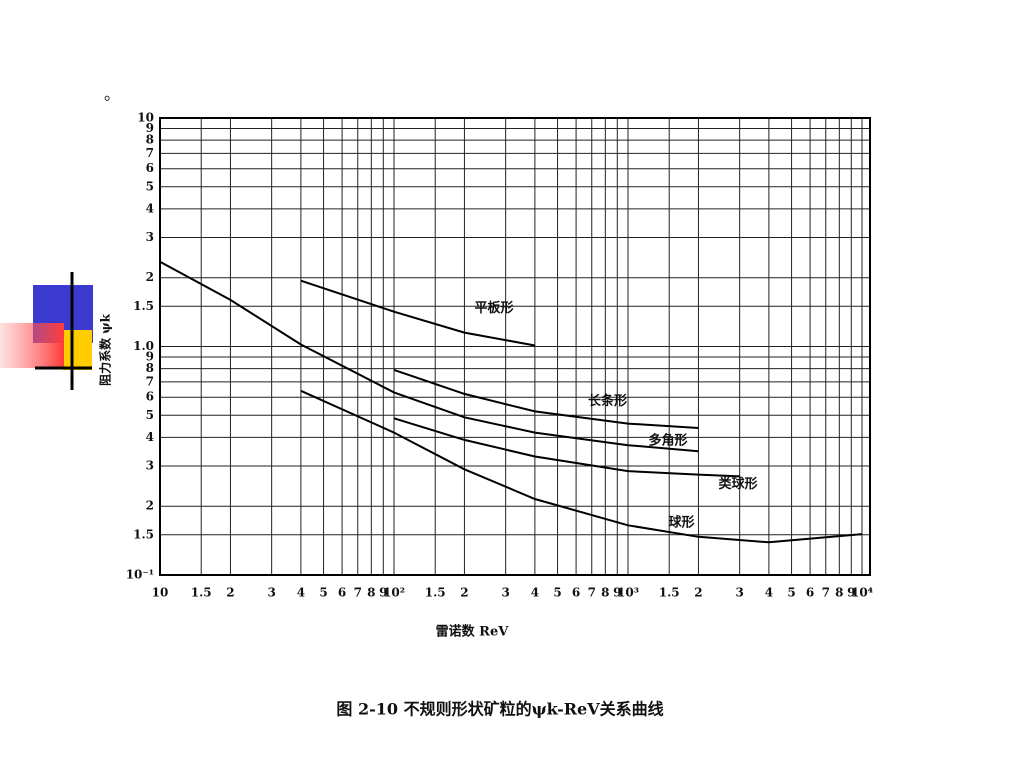  I want to click on decor-red, so click(32, 345).